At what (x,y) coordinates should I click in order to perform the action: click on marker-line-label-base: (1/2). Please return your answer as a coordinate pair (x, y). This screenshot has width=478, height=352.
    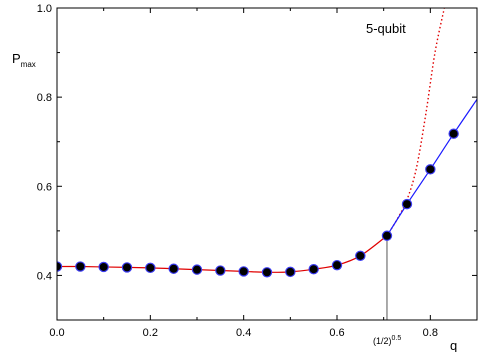
    Looking at the image, I should click on (382, 341).